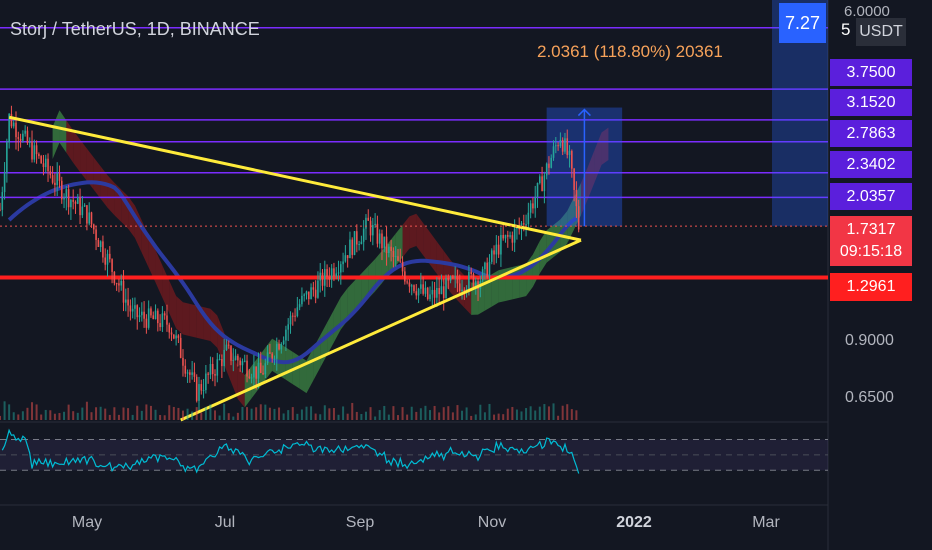 The height and width of the screenshot is (550, 932). What do you see at coordinates (135, 29) in the screenshot?
I see `symbol-title: Storj / TetherUS, 1D, BINANCE` at bounding box center [135, 29].